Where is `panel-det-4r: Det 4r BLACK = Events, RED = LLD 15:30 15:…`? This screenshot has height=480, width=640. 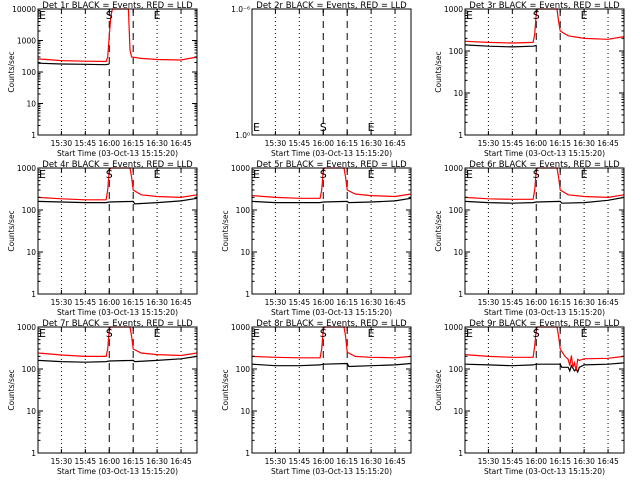 panel-det-4r: Det 4r BLACK = Events, RED = LLD 15:30 15:… is located at coordinates (102, 238).